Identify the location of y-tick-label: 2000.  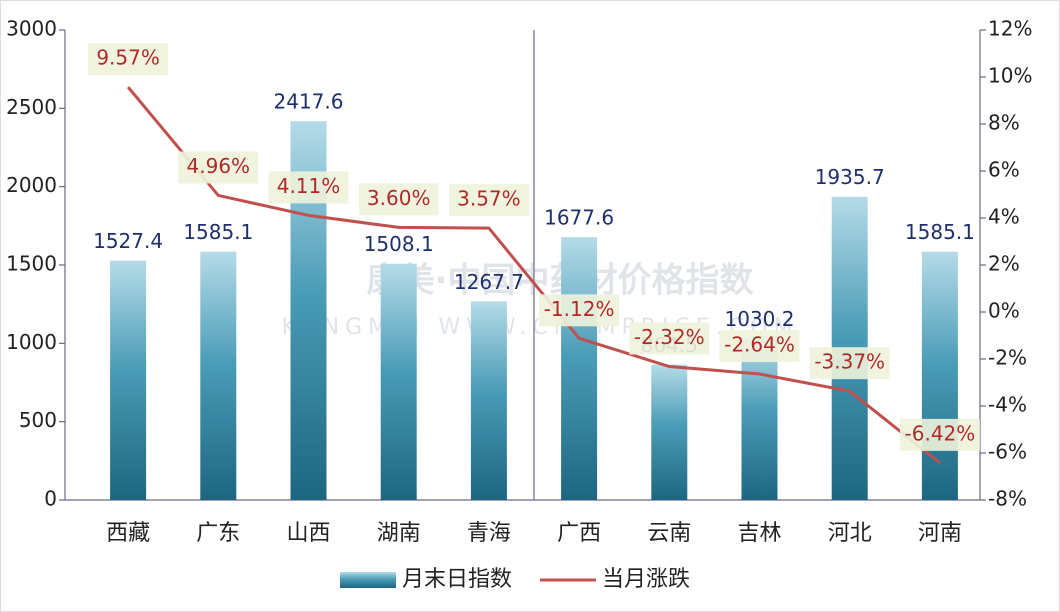
(31, 185).